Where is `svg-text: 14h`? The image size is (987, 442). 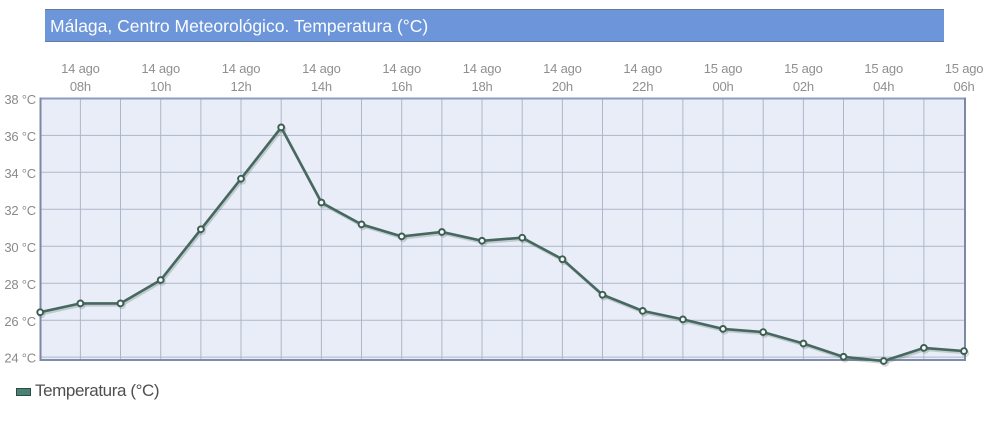 svg-text: 14h is located at coordinates (321, 86).